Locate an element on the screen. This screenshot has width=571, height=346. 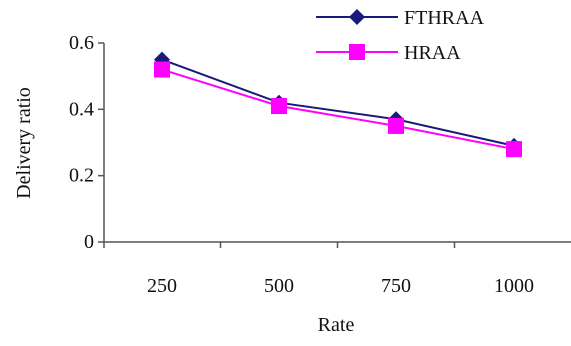
legend-label: HRAA is located at coordinates (432, 53).